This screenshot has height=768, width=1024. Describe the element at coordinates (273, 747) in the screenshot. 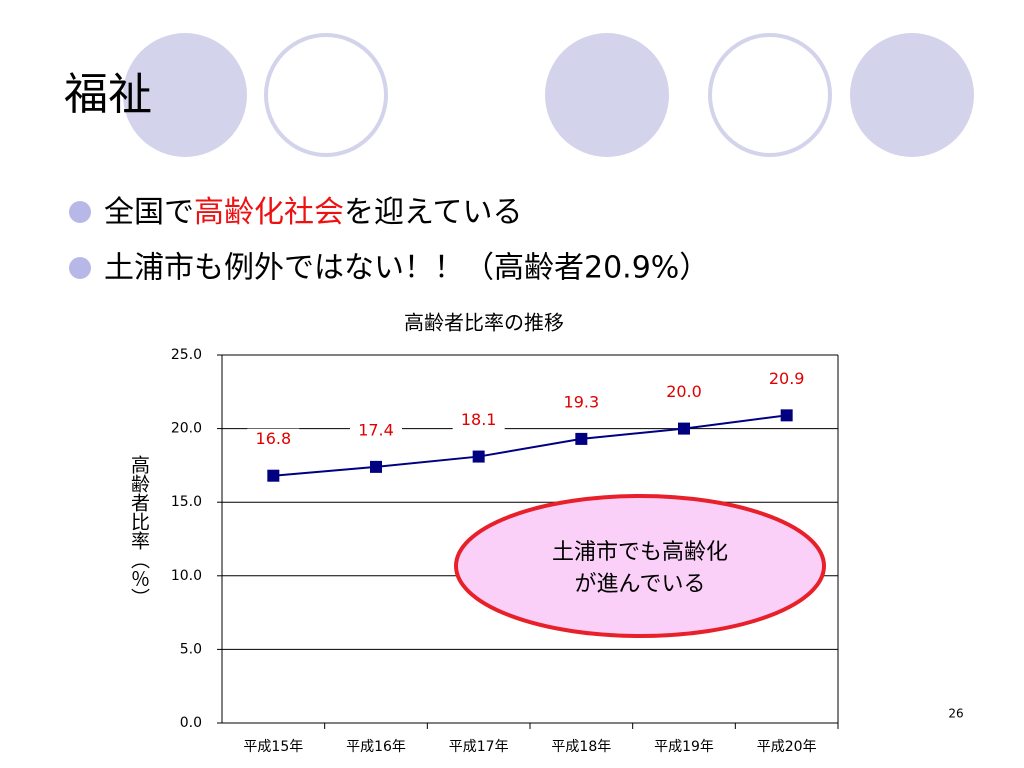

I see `x-tick-label: 平成15年` at that location.